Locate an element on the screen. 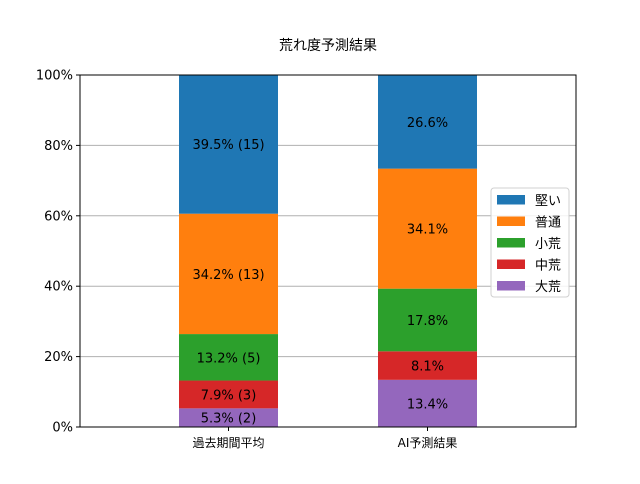 This screenshot has height=484, width=640. x-tick-label: 過去期間平均 is located at coordinates (228, 443).